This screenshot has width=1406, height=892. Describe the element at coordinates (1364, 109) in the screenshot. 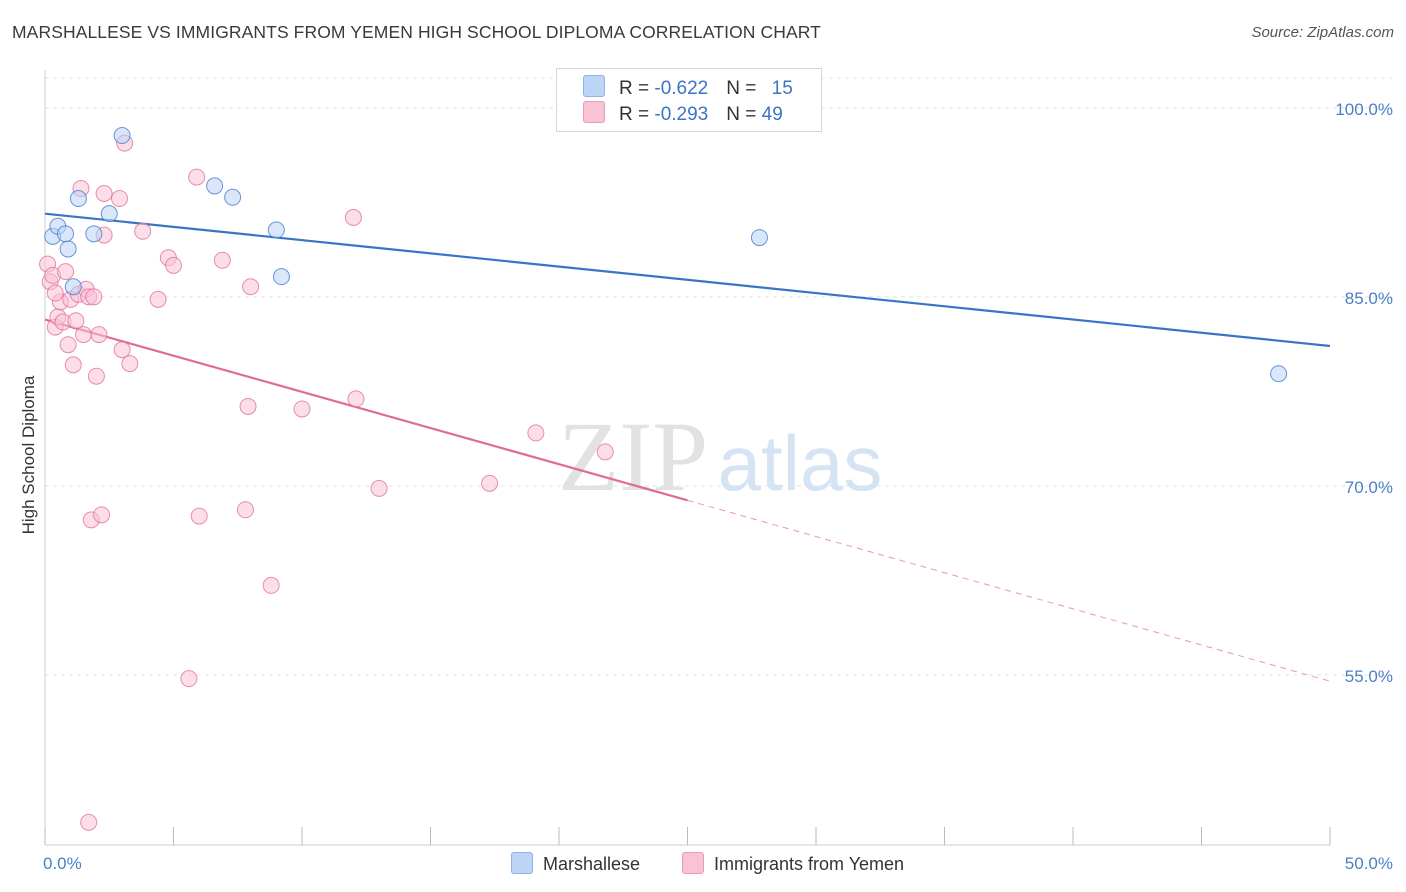

I see `y-tick-label: 100.0%` at that location.